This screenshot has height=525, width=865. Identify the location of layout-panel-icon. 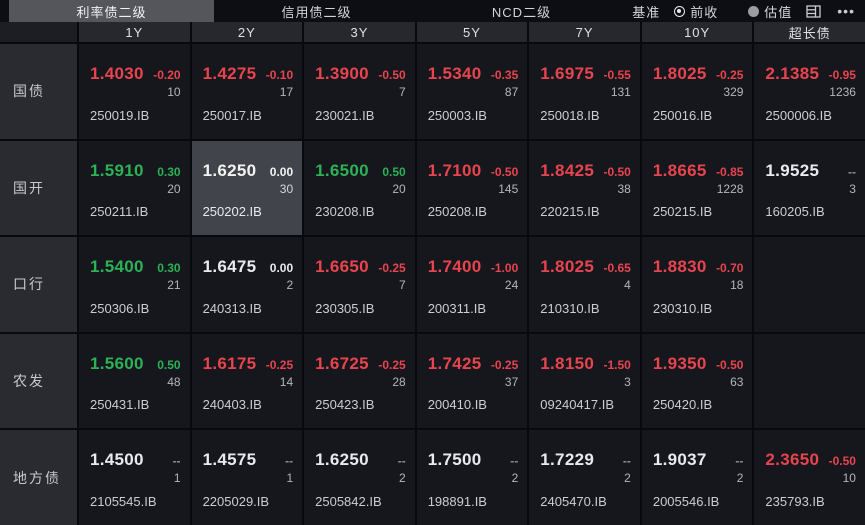
(813, 11).